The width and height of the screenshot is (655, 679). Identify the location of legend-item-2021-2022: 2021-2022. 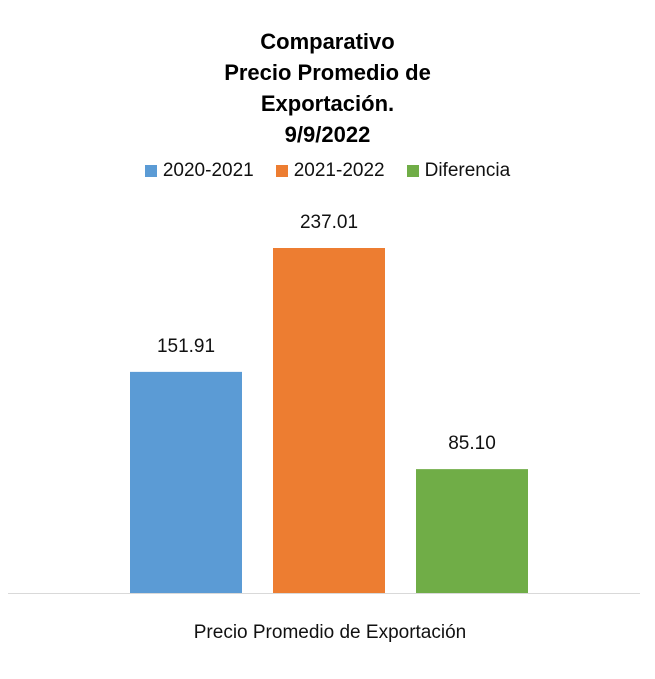
(330, 171).